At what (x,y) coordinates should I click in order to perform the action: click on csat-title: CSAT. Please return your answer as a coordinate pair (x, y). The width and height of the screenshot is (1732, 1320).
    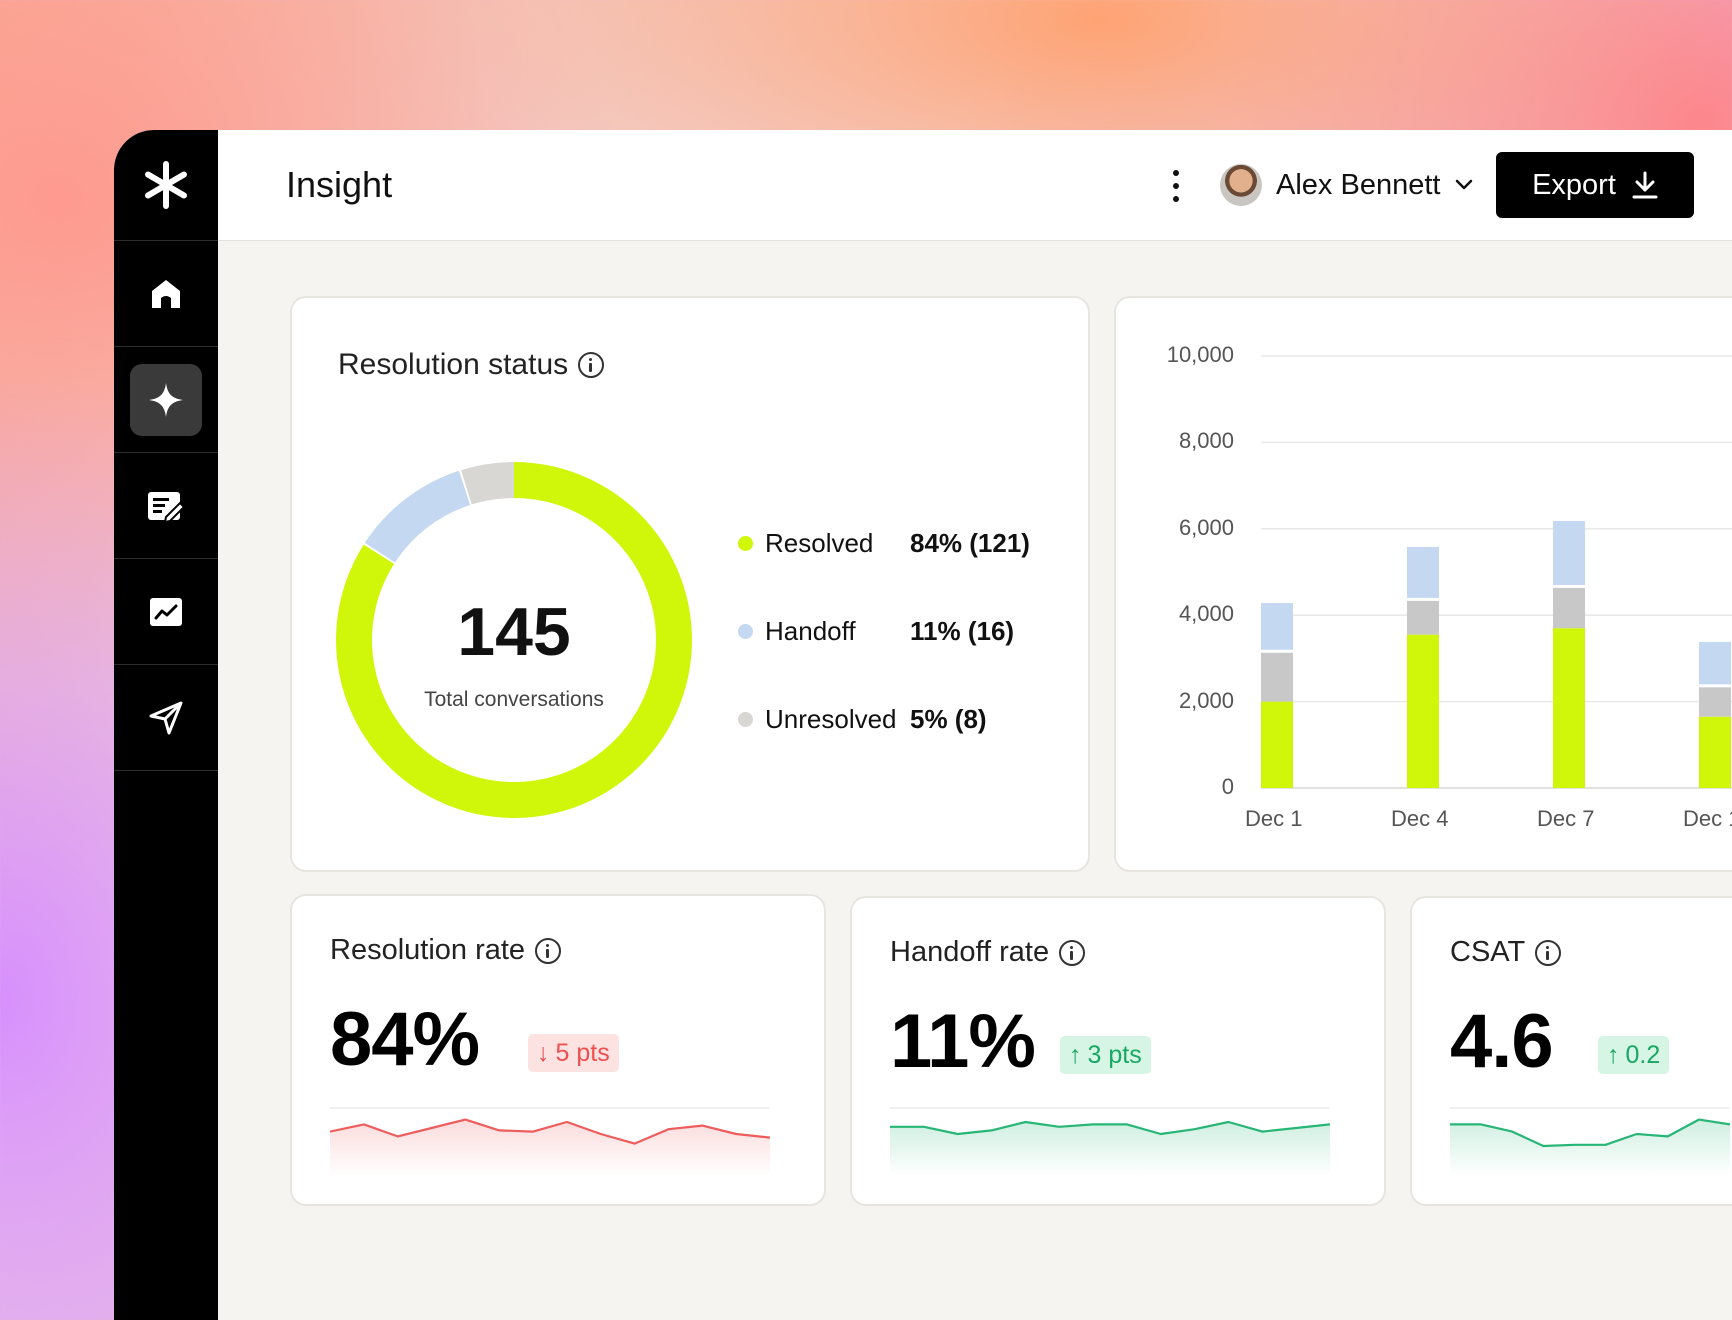
    Looking at the image, I should click on (1506, 952).